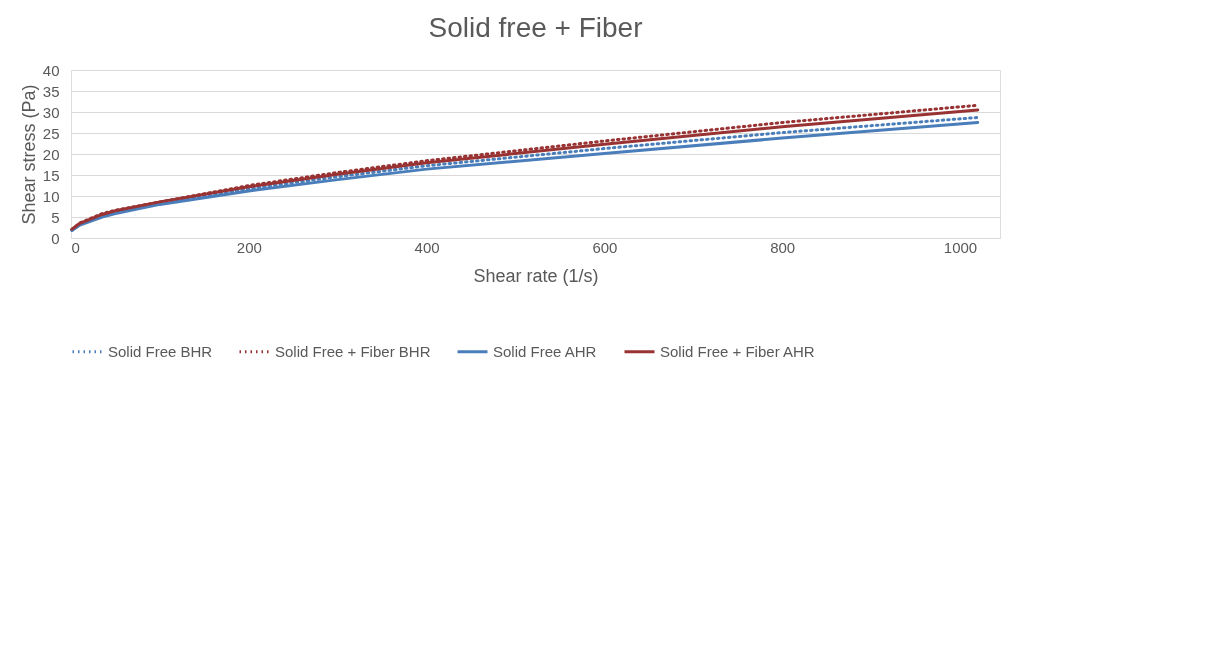 The image size is (1216, 646). I want to click on y-tick-label: 30, so click(51, 112).